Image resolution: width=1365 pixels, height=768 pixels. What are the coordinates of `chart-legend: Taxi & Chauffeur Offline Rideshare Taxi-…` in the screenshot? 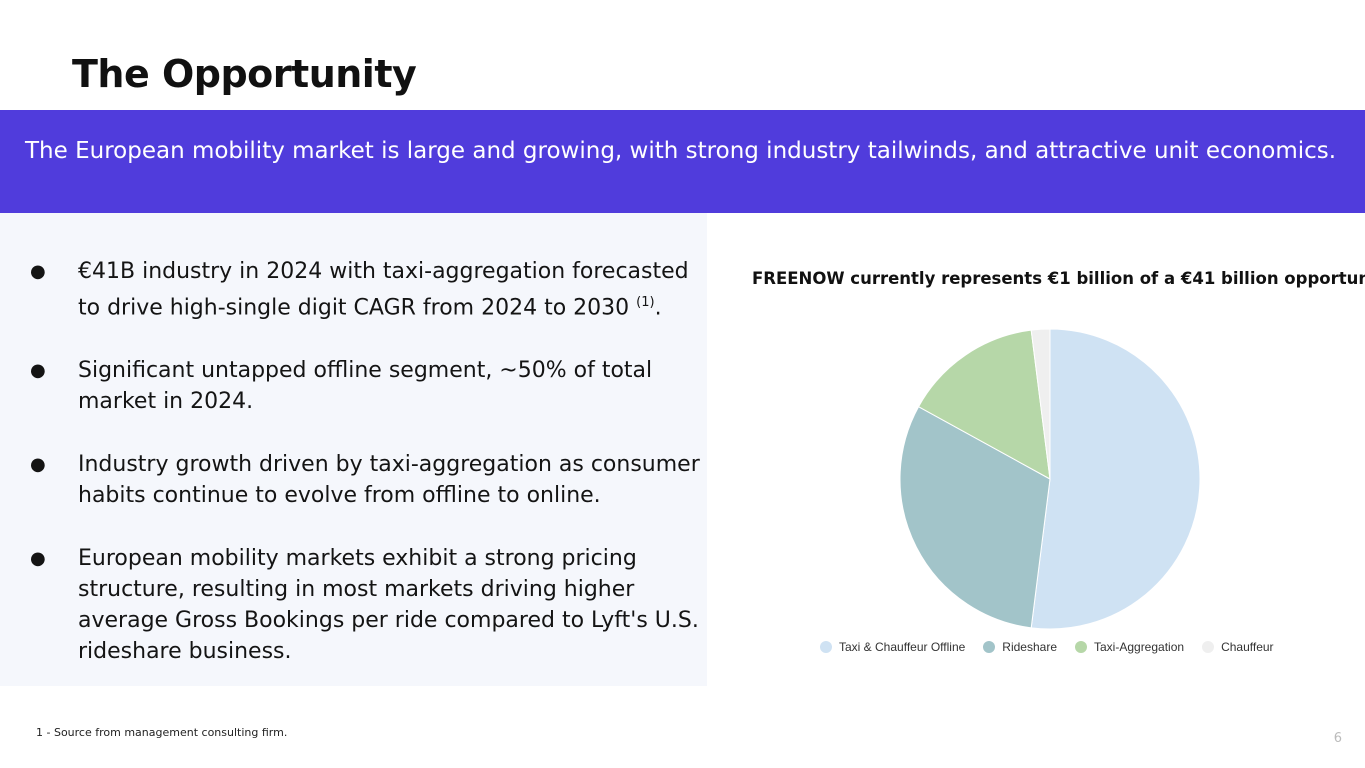 It's located at (1047, 647).